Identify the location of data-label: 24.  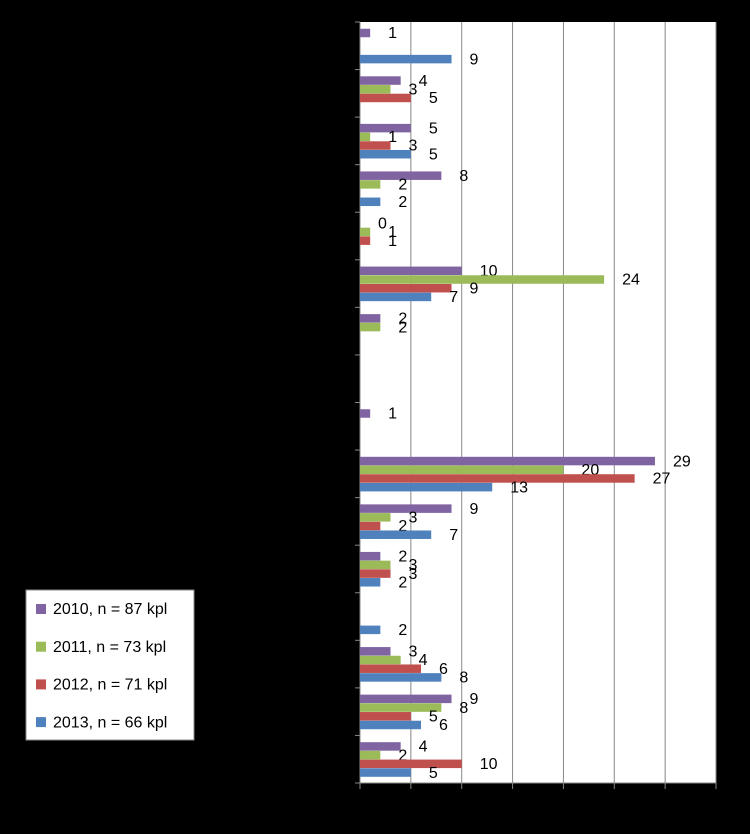
(631, 280).